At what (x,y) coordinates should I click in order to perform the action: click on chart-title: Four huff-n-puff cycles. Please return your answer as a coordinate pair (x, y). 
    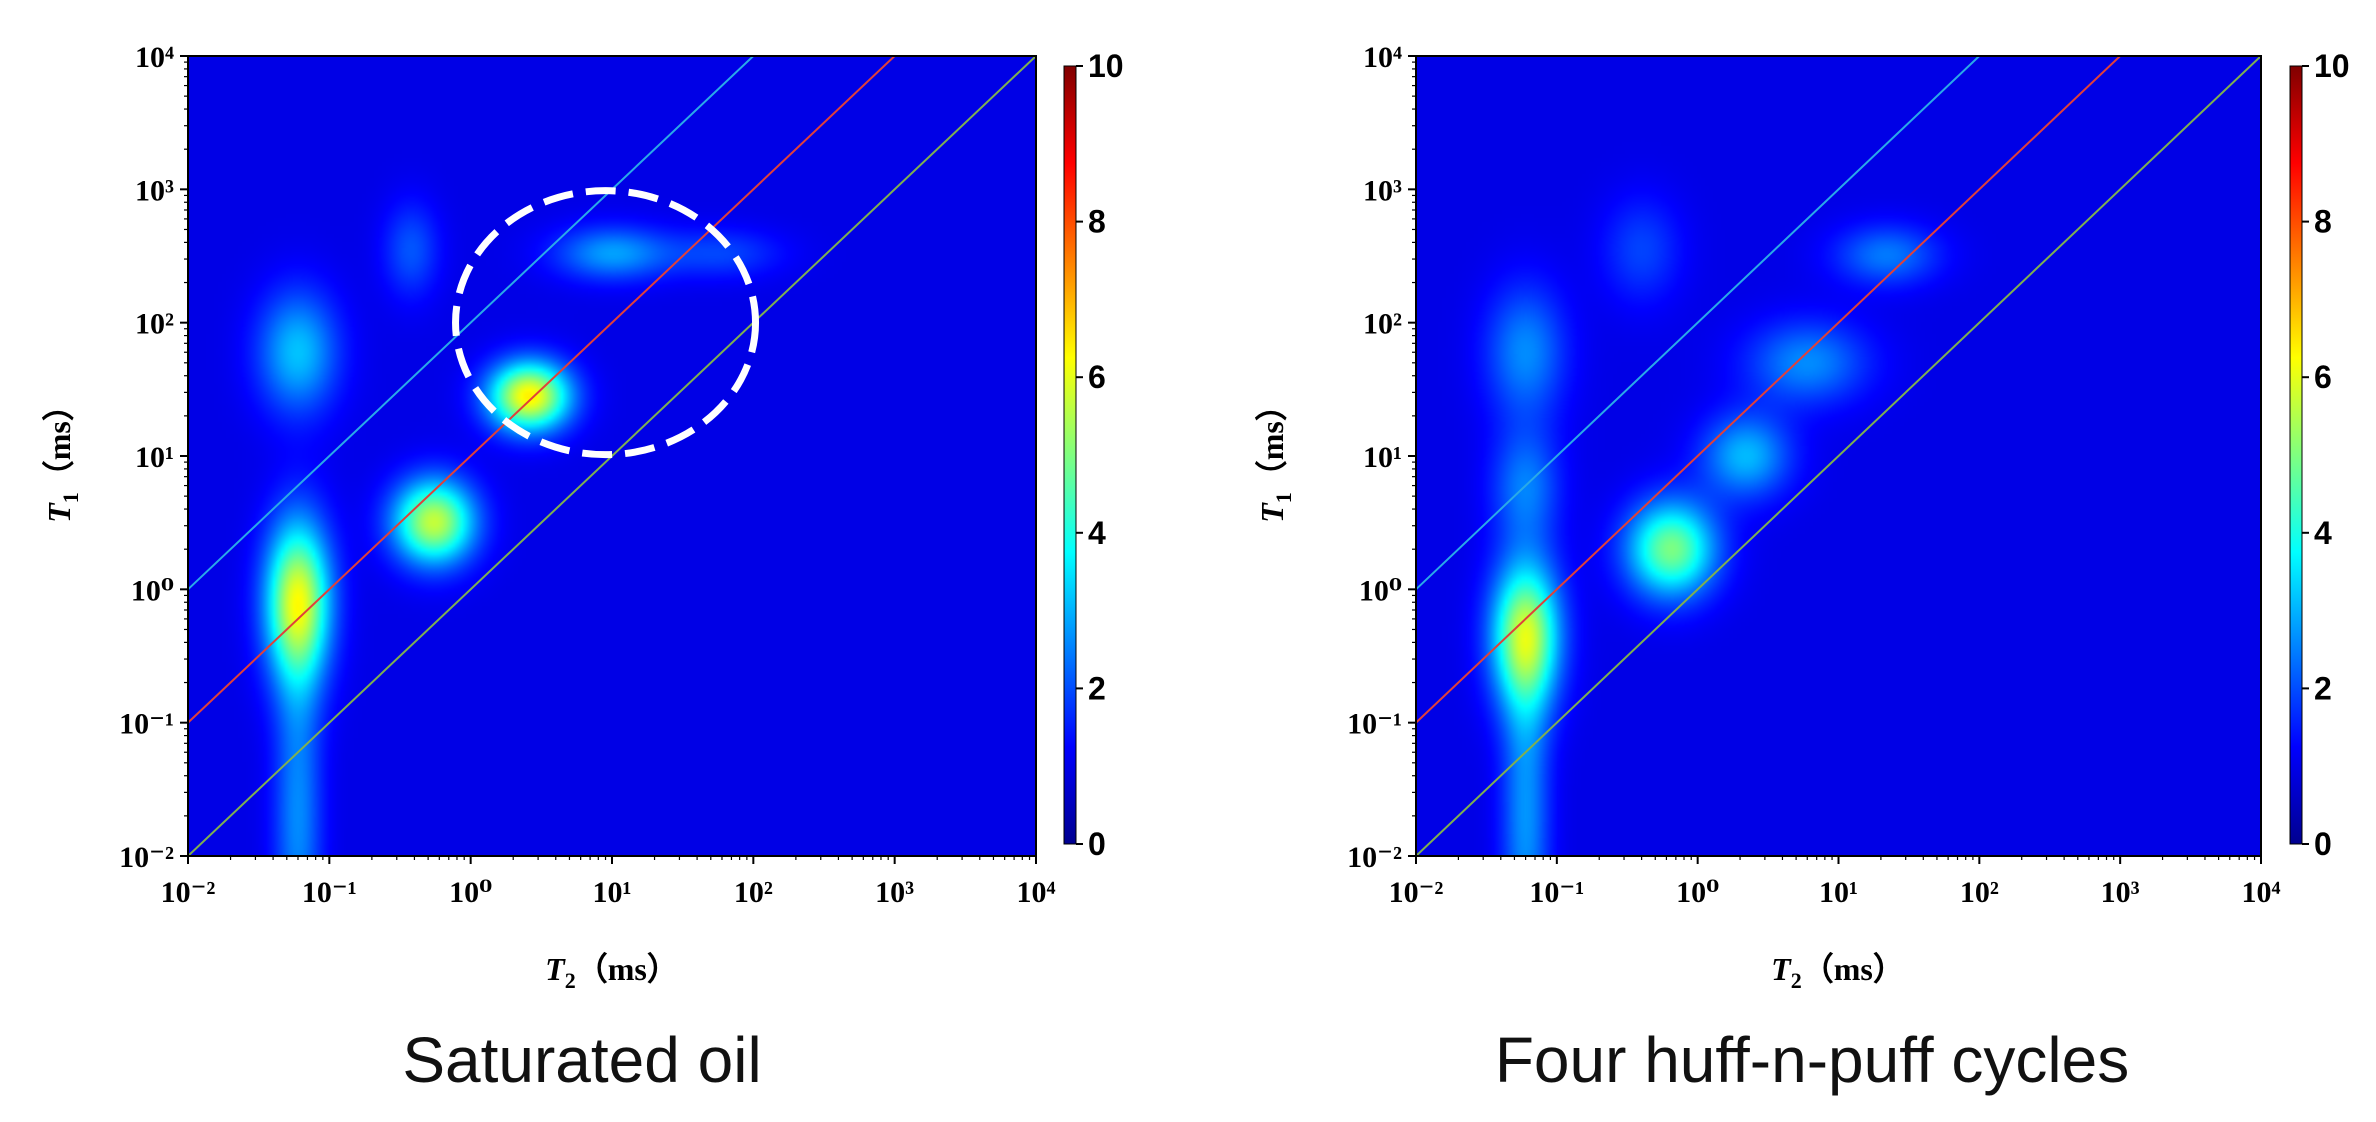
    Looking at the image, I should click on (1812, 1060).